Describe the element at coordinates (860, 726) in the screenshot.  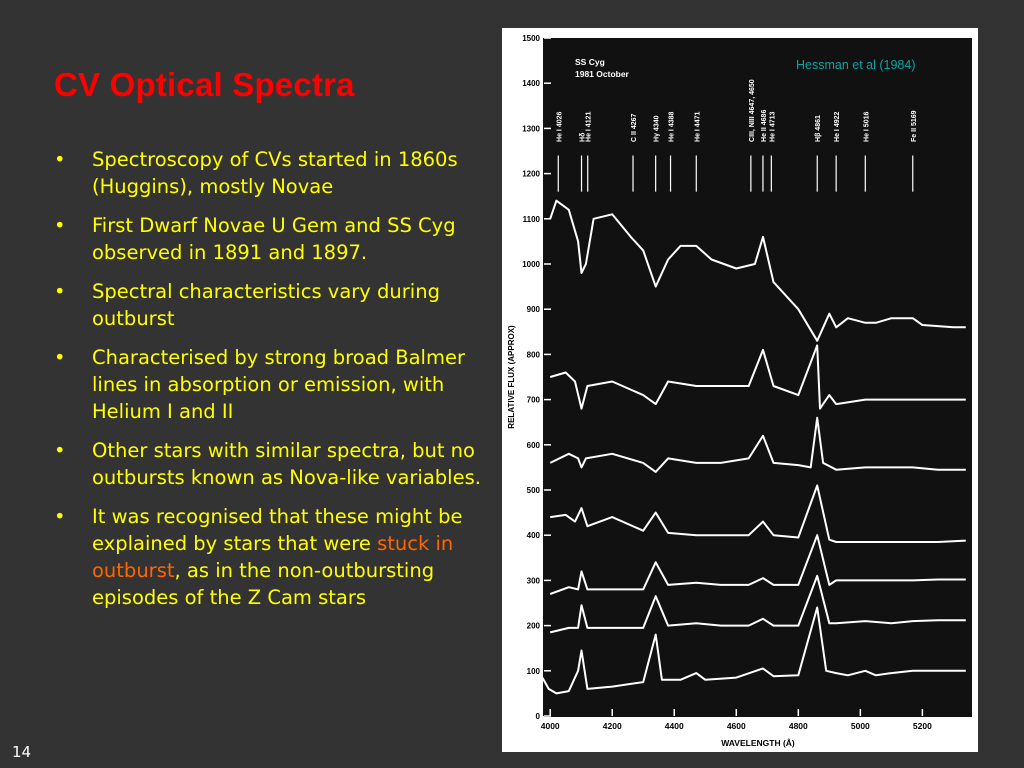
I see `x-tick-label: 5000` at that location.